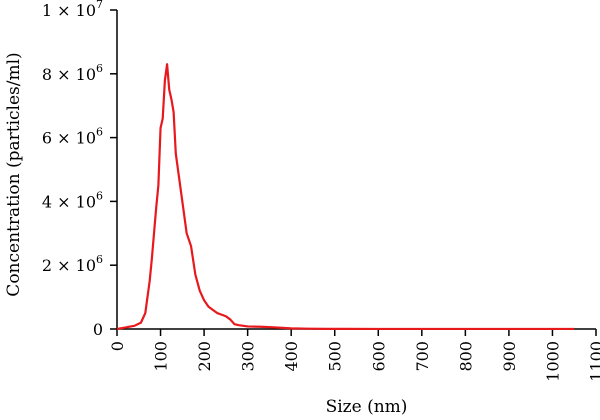 The height and width of the screenshot is (420, 600). What do you see at coordinates (367, 407) in the screenshot?
I see `x-axis-title: Size (nm)` at bounding box center [367, 407].